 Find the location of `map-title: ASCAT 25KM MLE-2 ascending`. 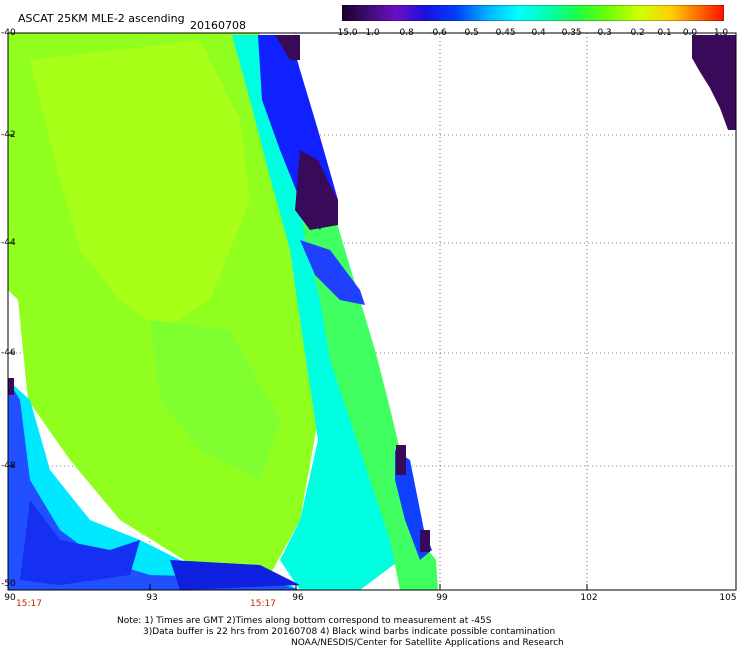

map-title: ASCAT 25KM MLE-2 ascending is located at coordinates (101, 18).